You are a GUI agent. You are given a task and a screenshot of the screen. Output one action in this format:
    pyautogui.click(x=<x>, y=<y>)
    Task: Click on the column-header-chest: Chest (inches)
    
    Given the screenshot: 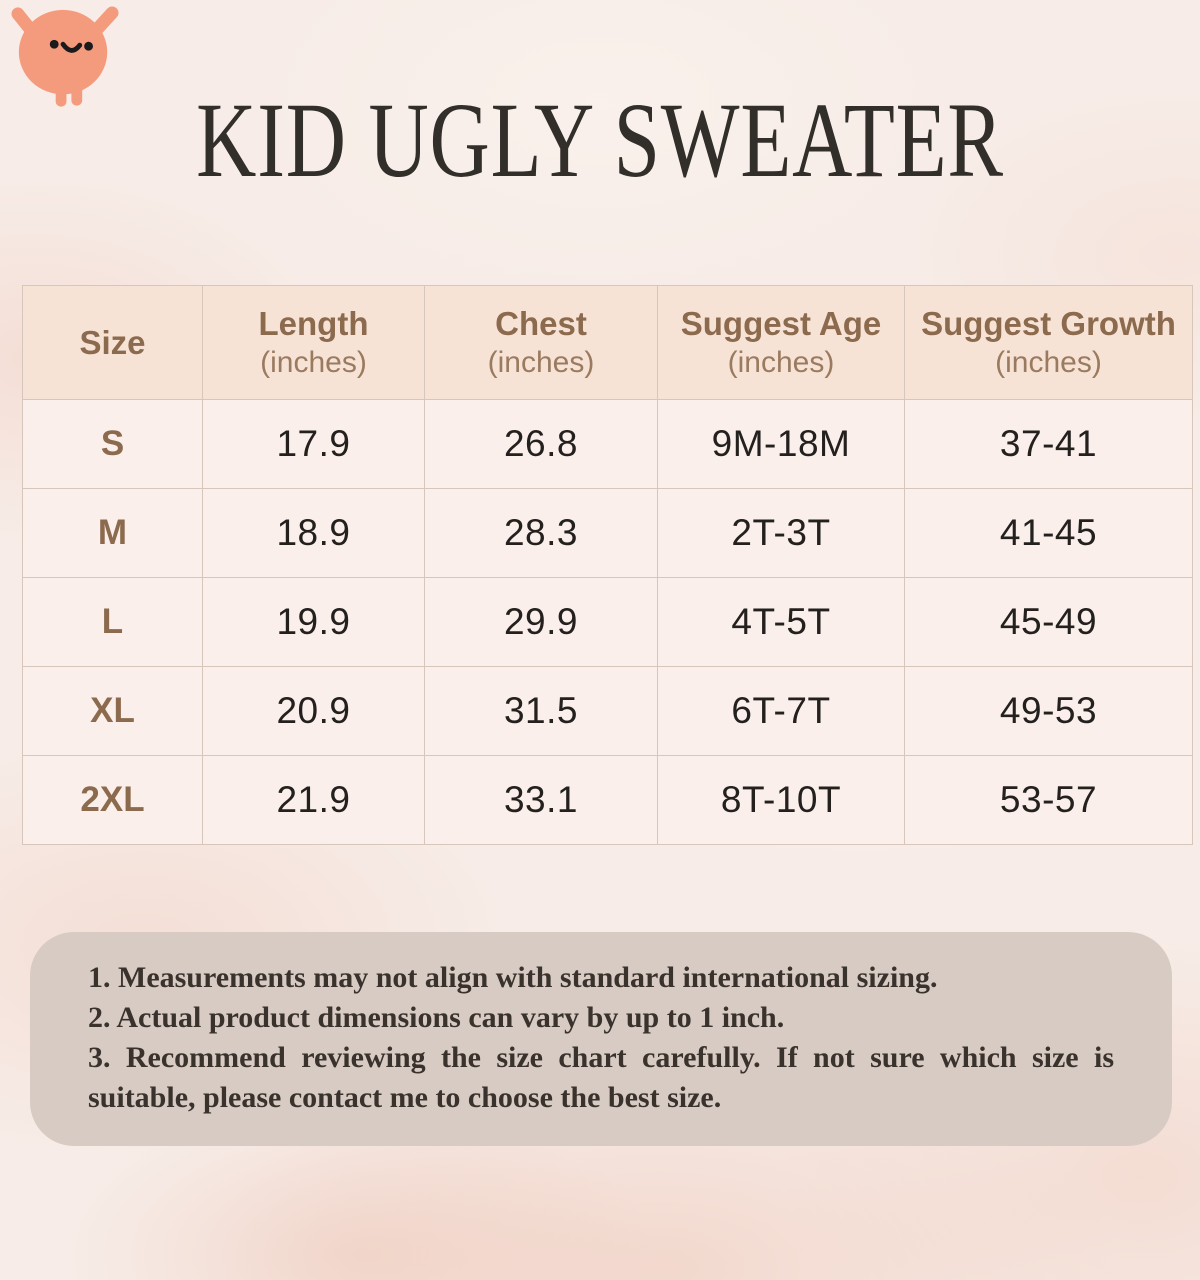 What is the action you would take?
    pyautogui.click(x=541, y=342)
    